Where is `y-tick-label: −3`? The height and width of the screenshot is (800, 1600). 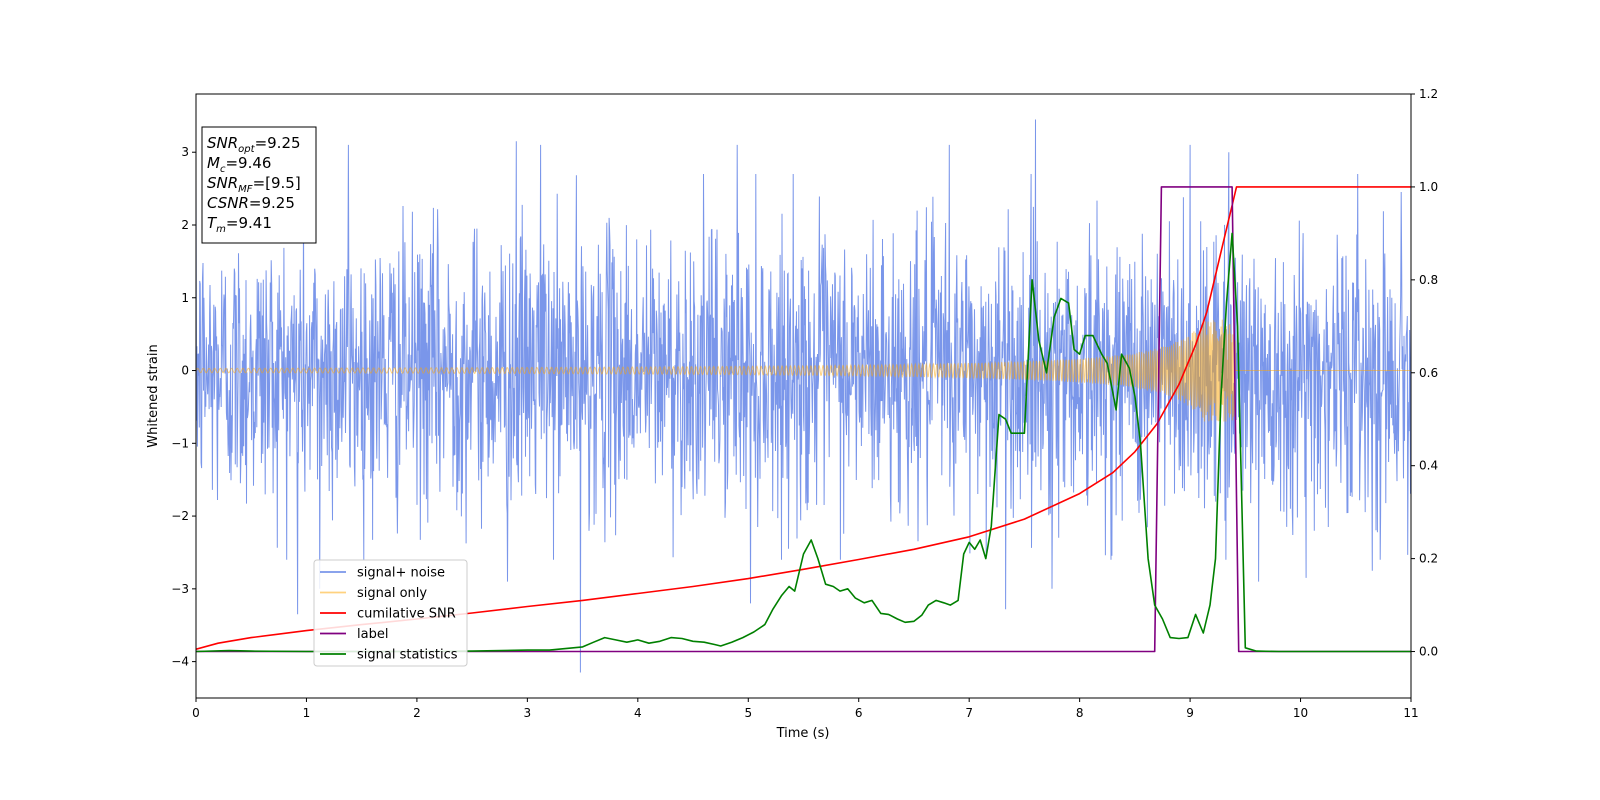 y-tick-label: −3 is located at coordinates (180, 589).